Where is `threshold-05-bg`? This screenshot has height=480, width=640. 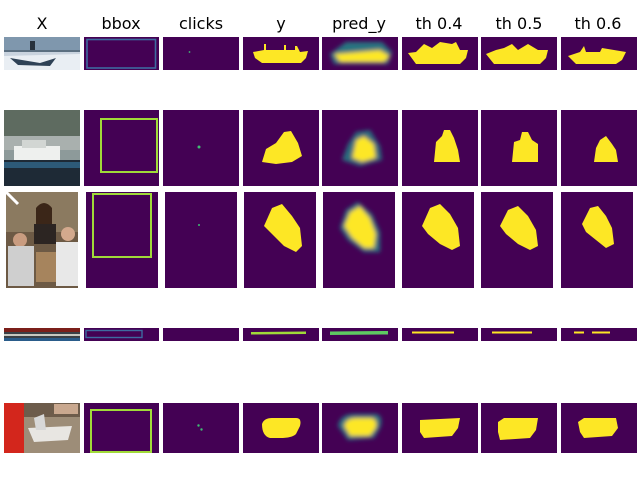 threshold-05-bg is located at coordinates (519, 334).